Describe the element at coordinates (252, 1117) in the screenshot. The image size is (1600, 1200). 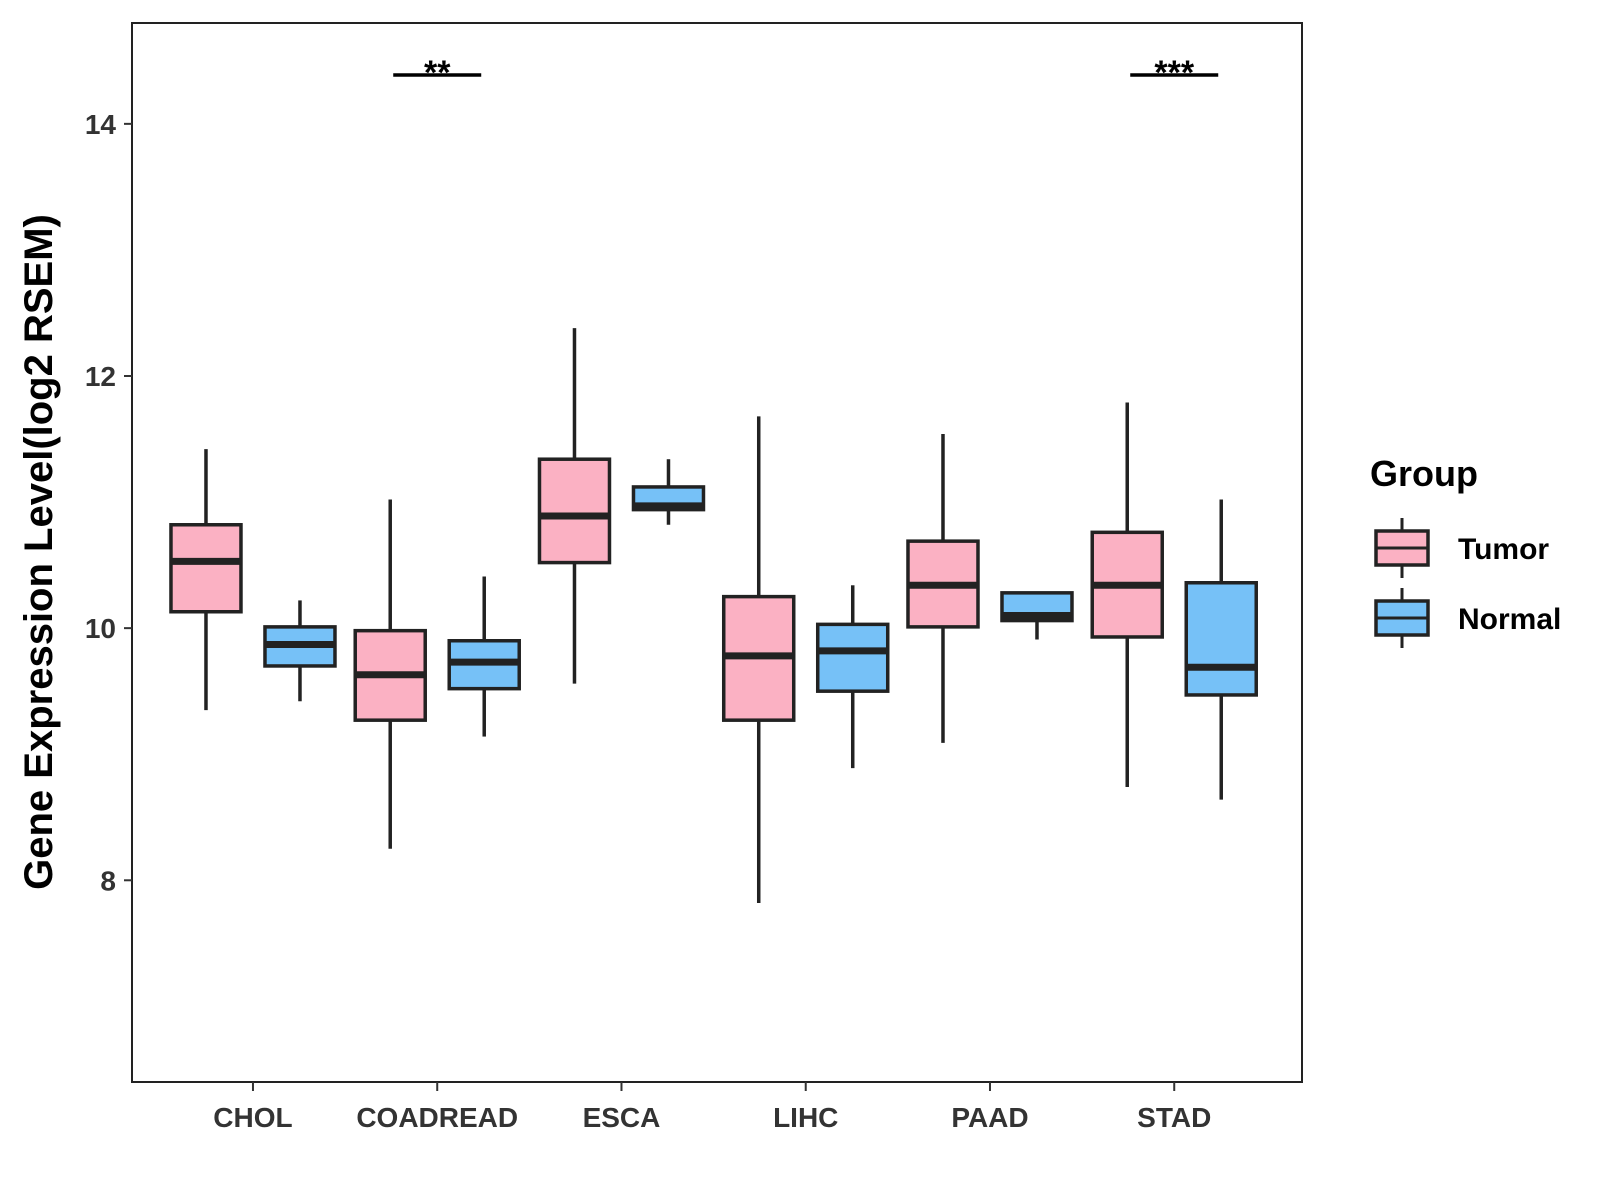
I see `x-tick-label: CHOL` at that location.